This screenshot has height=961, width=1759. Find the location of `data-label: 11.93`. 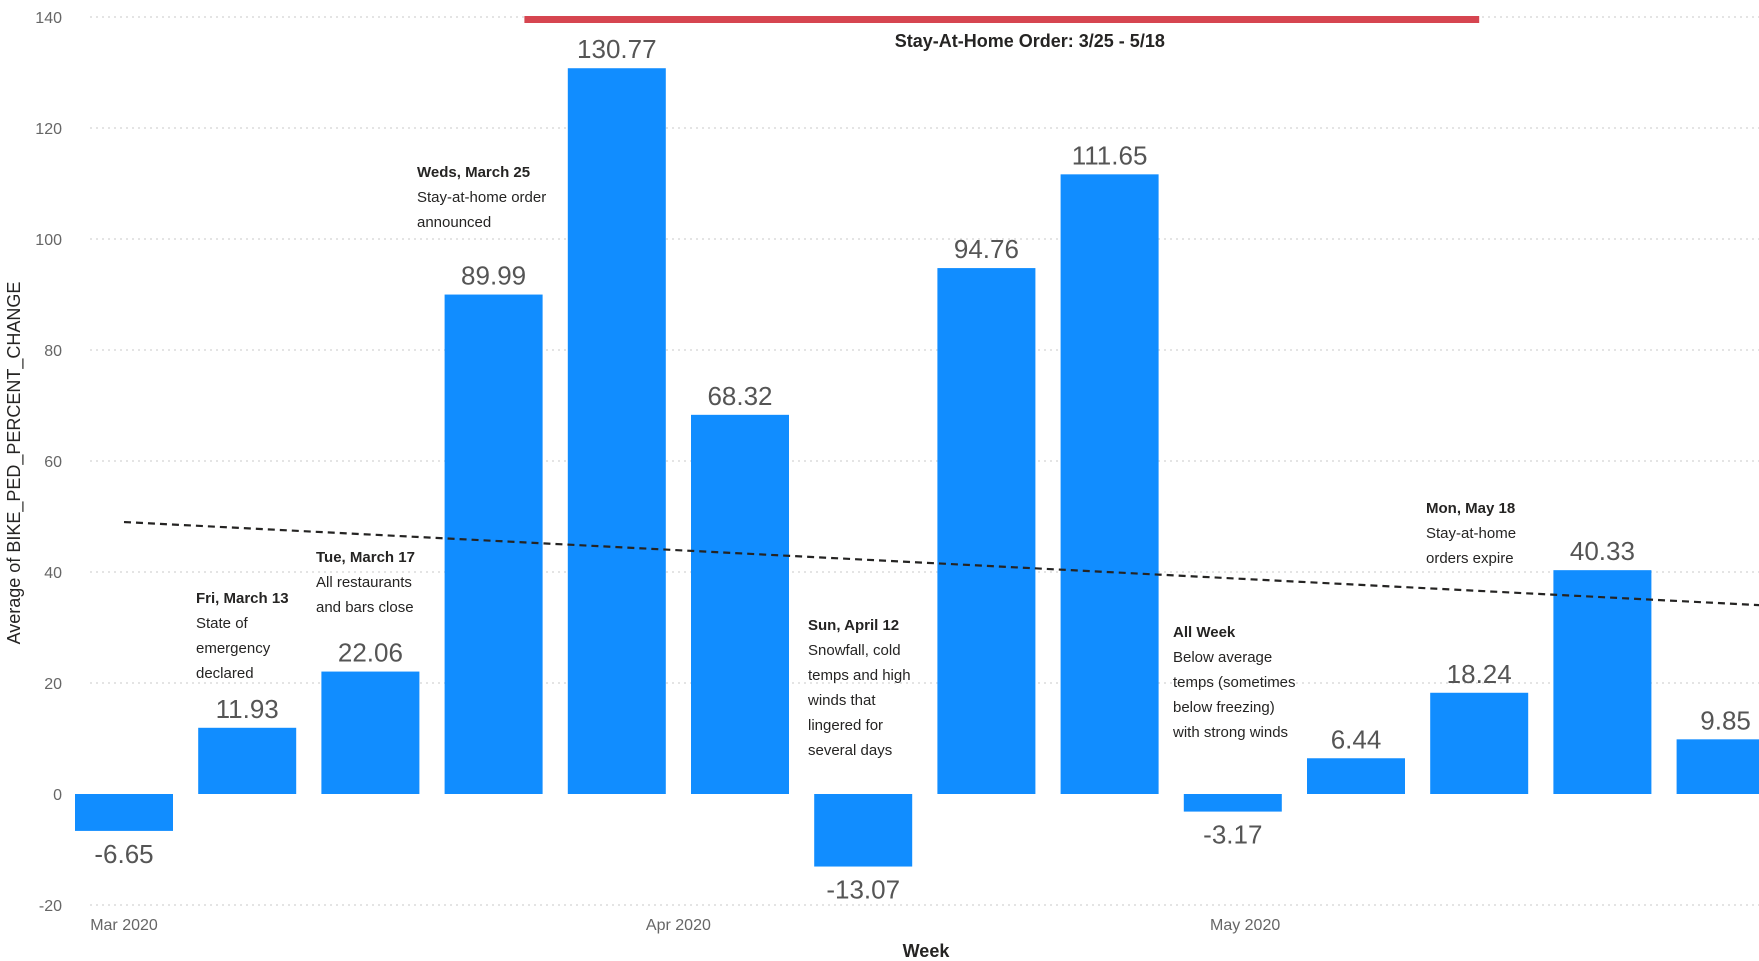

data-label: 11.93 is located at coordinates (247, 709).